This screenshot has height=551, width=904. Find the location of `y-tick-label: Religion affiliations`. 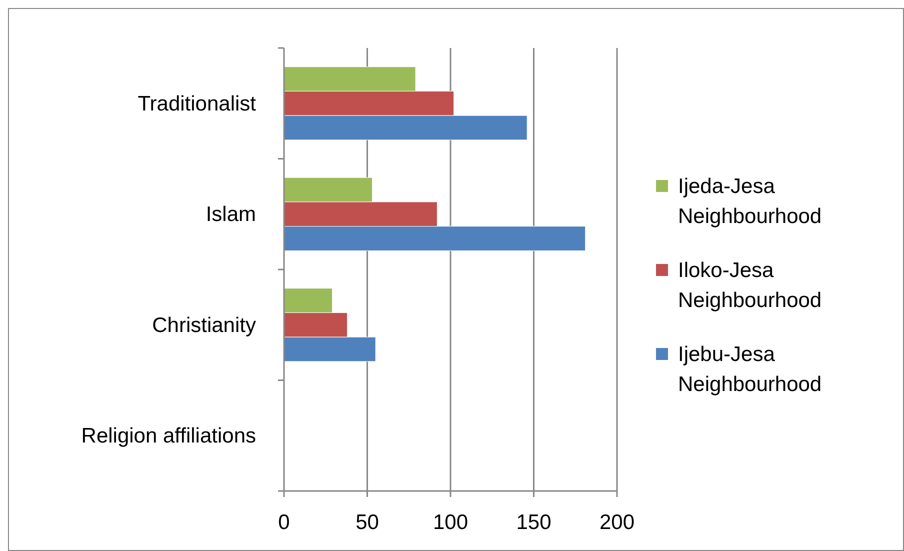

y-tick-label: Religion affiliations is located at coordinates (168, 436).